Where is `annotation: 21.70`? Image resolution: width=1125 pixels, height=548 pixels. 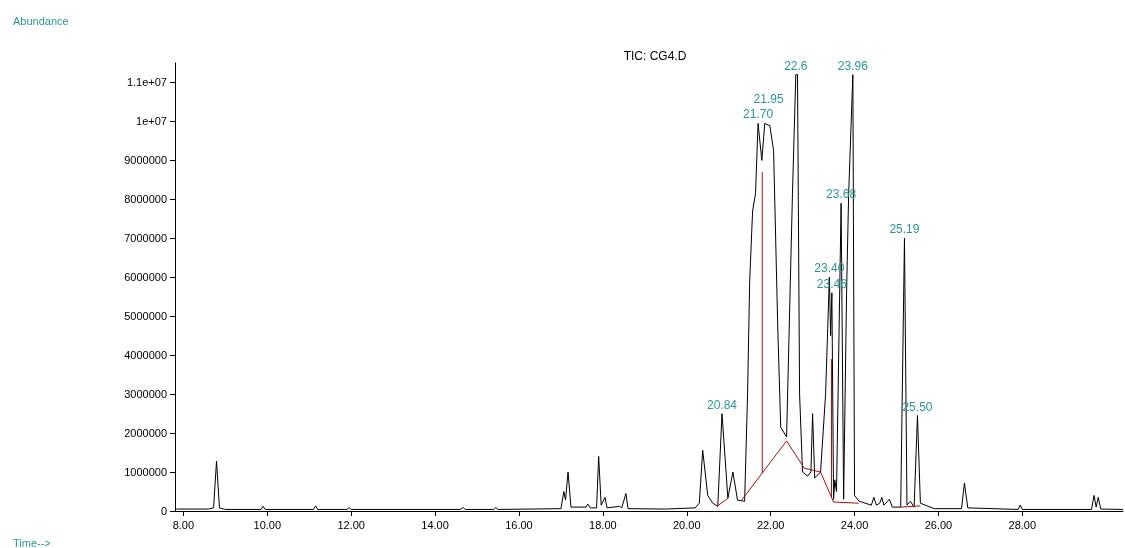 annotation: 21.70 is located at coordinates (758, 114).